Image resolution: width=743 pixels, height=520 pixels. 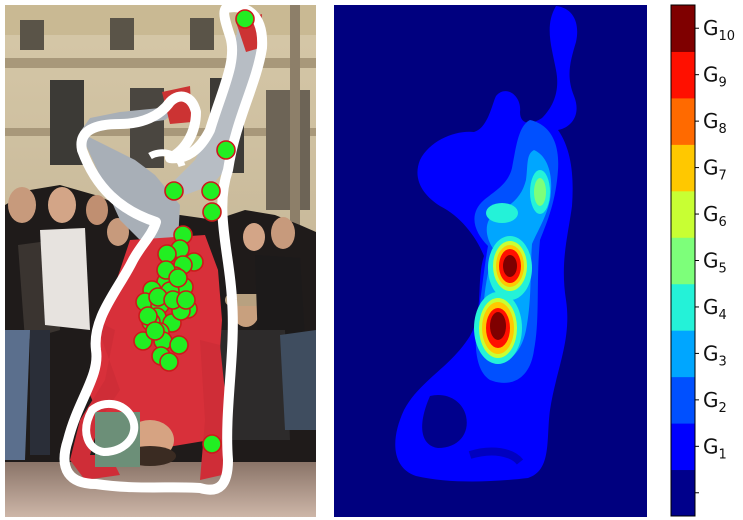 I want to click on colorbar-label-sub: 10, so click(x=727, y=36).